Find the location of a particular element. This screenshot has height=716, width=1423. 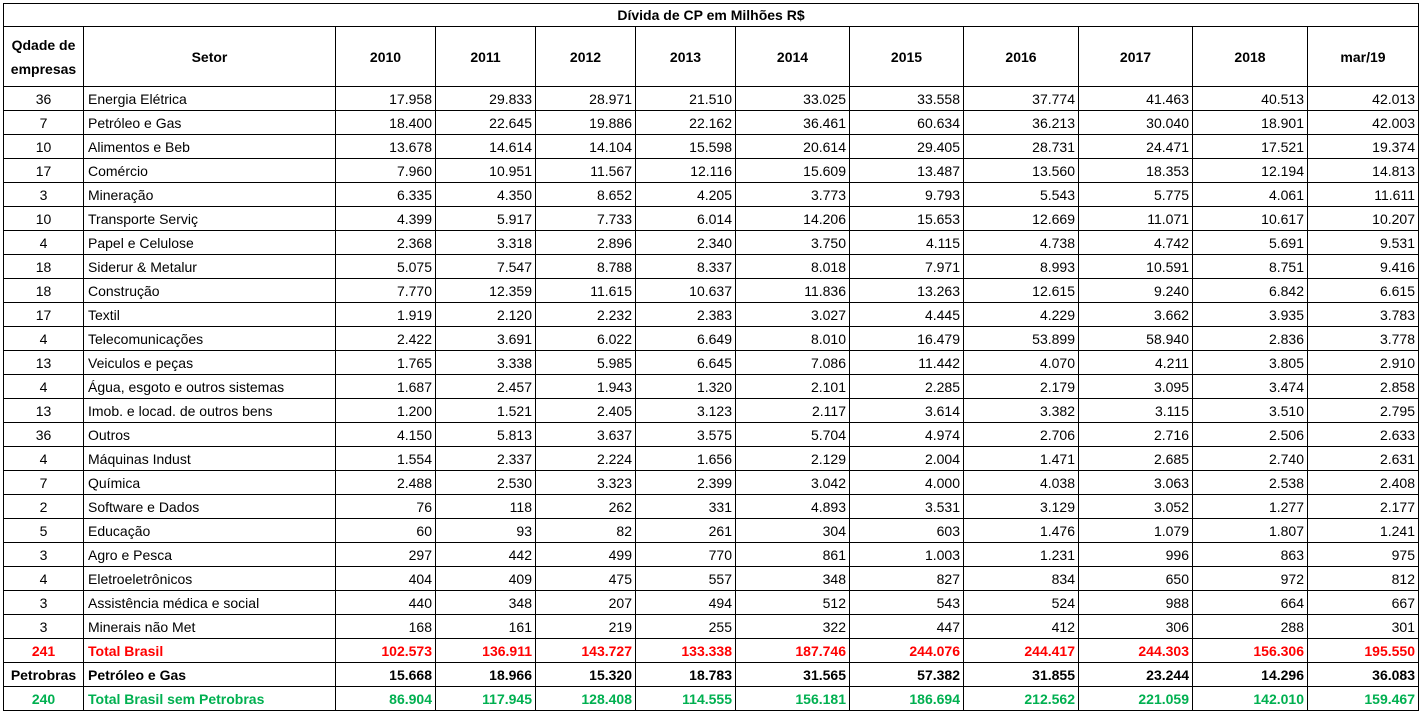

value-cell: 12.669 is located at coordinates (1021, 218).